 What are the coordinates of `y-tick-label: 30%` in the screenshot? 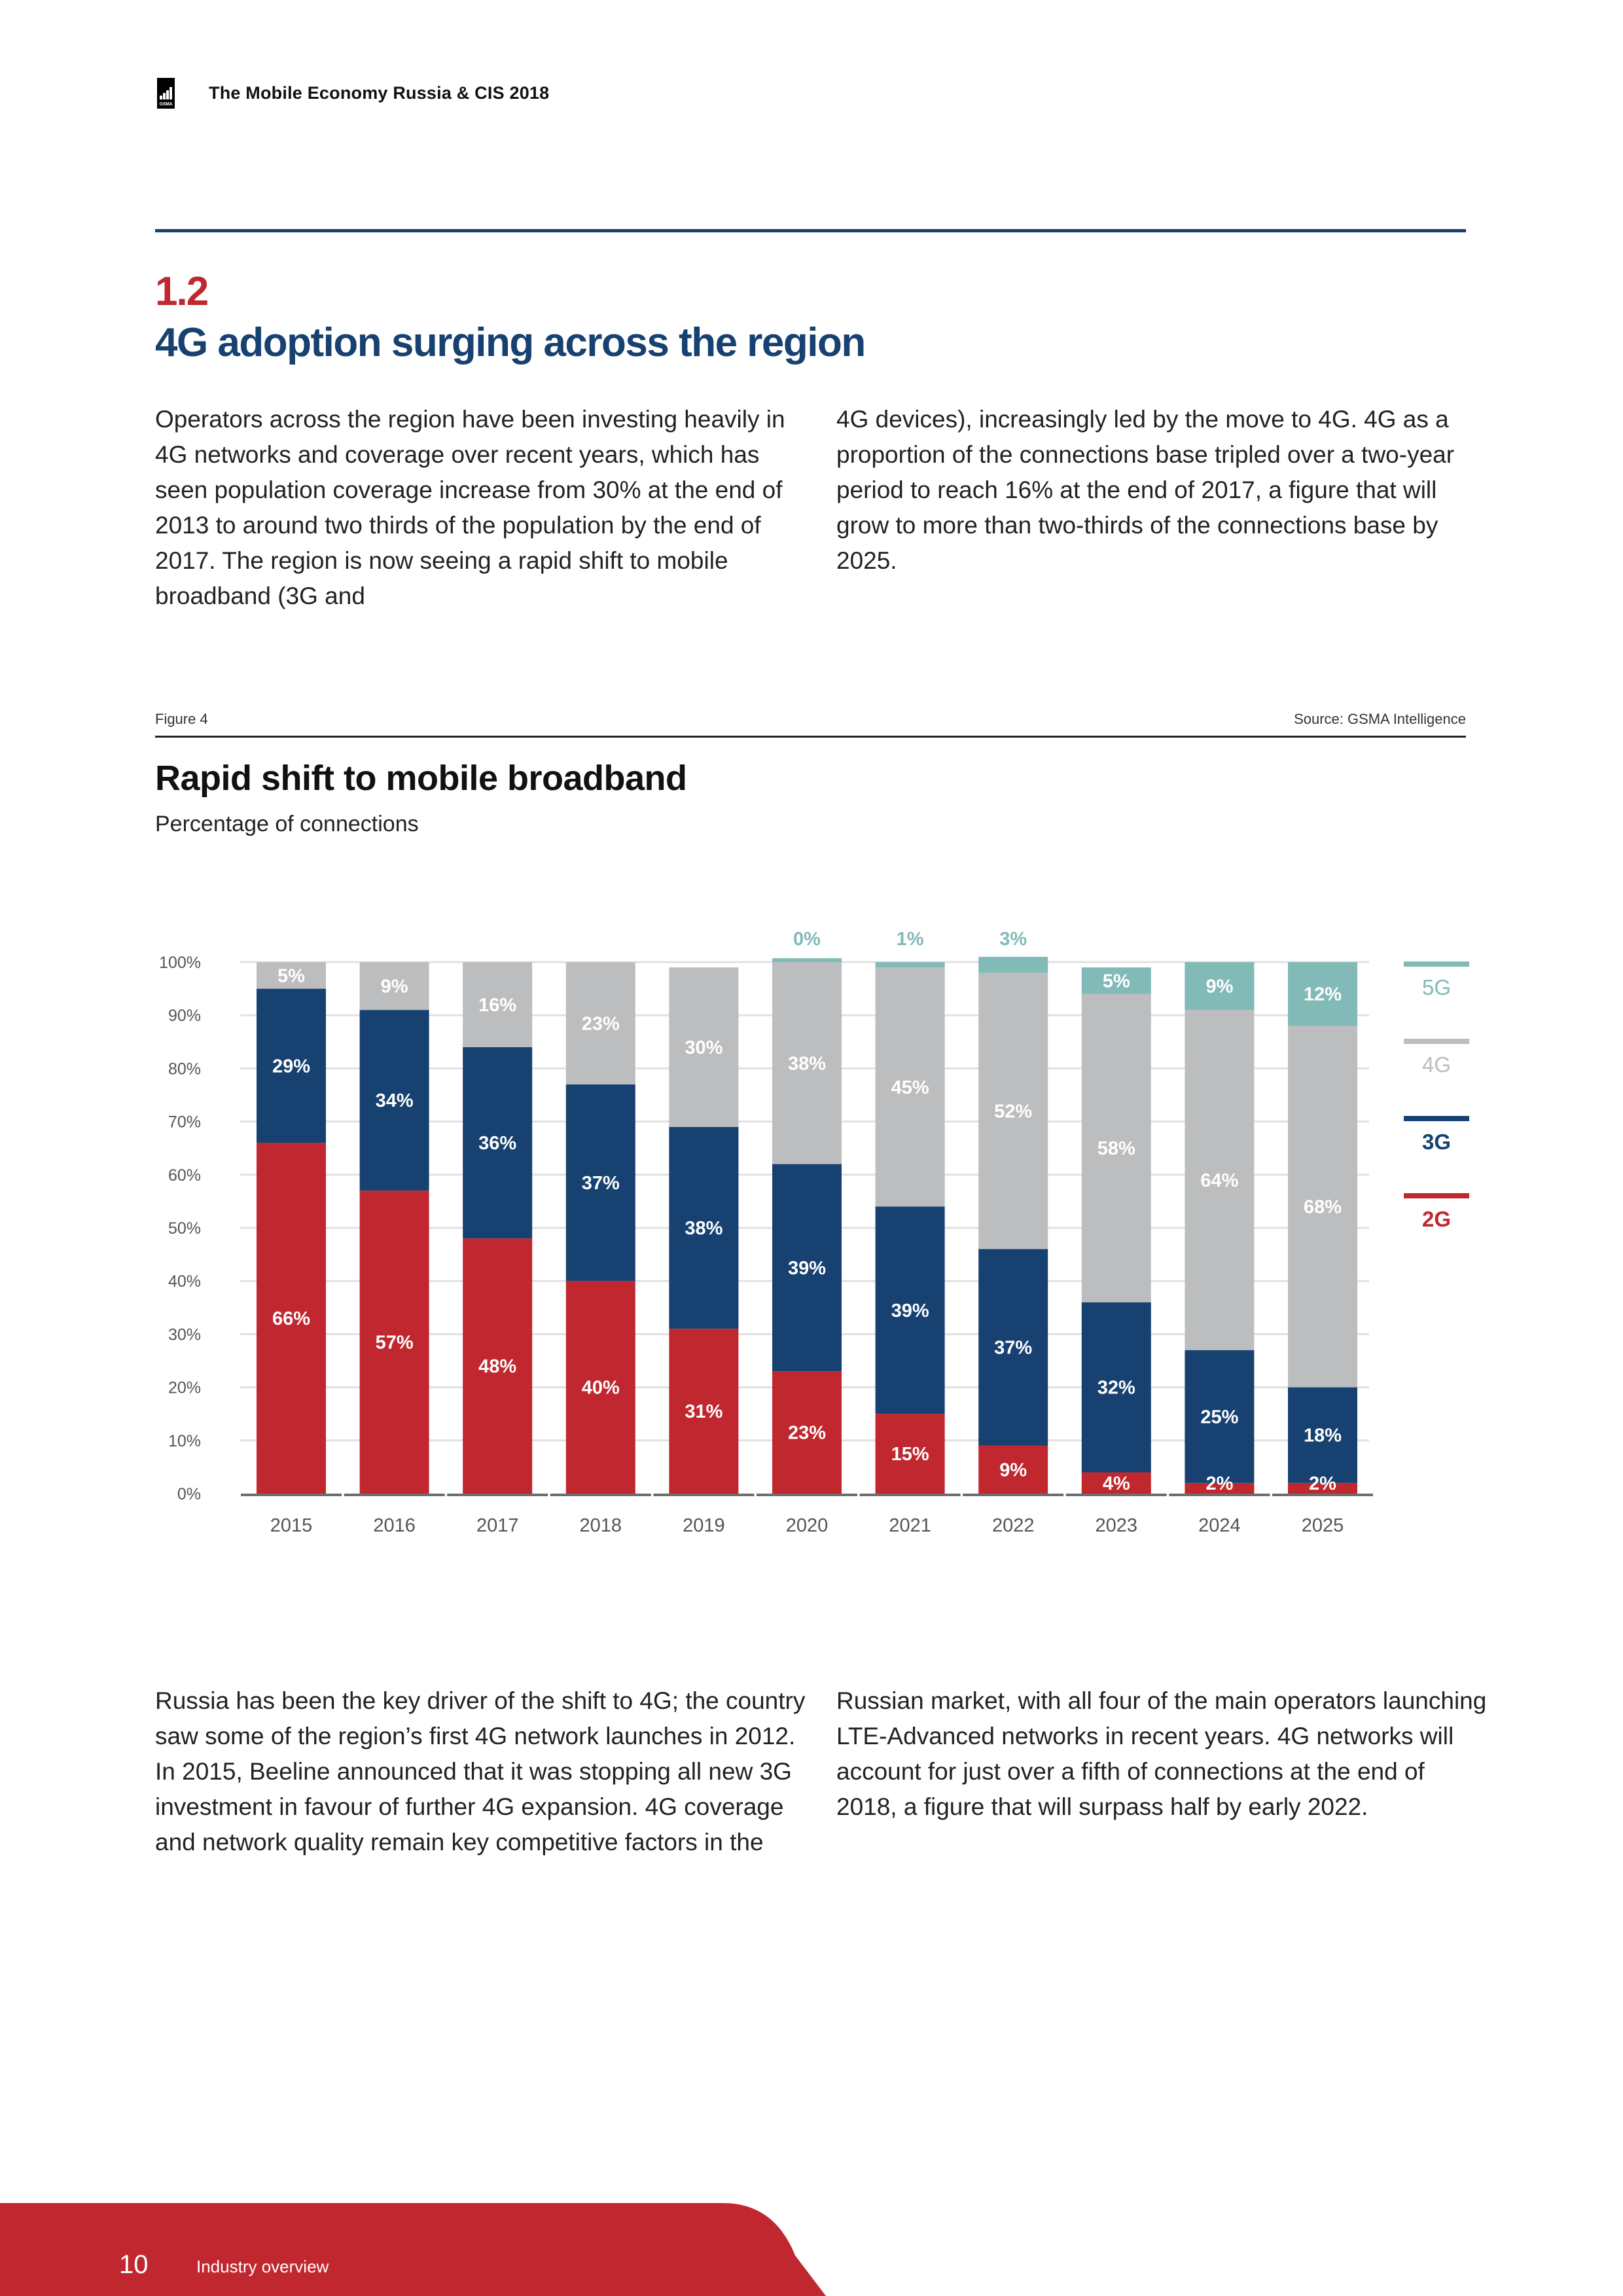 It's located at (185, 1334).